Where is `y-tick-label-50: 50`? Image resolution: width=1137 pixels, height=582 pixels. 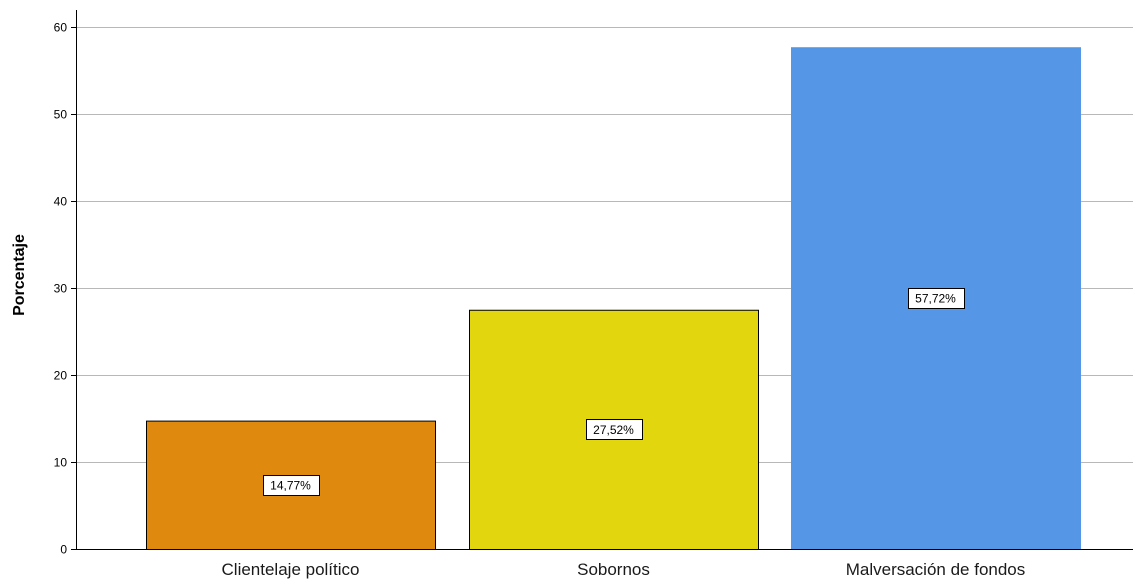 y-tick-label-50: 50 is located at coordinates (61, 115).